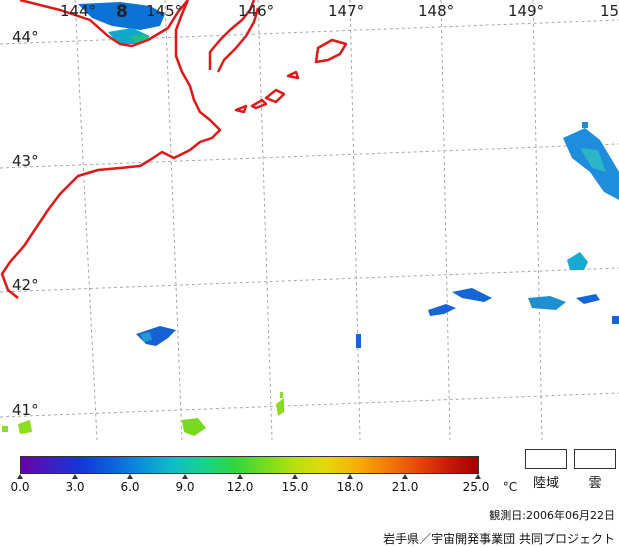 This screenshot has width=619, height=547. I want to click on scale-unit-label: °C, so click(510, 487).